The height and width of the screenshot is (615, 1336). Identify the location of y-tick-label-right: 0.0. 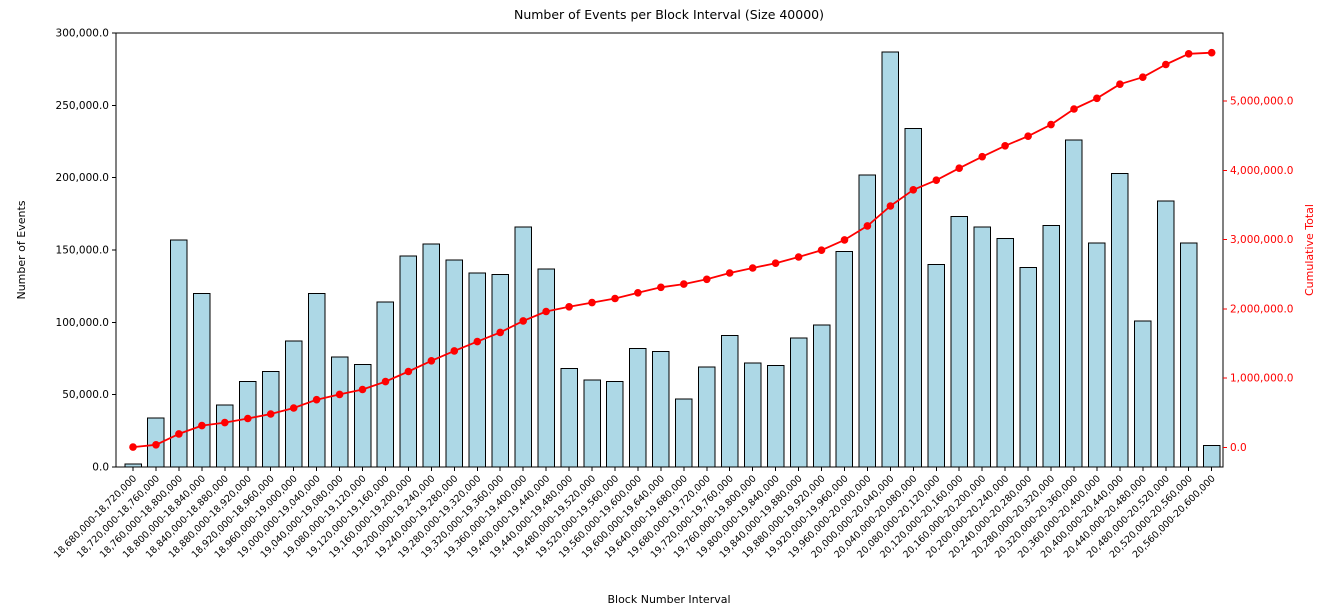
(1238, 448).